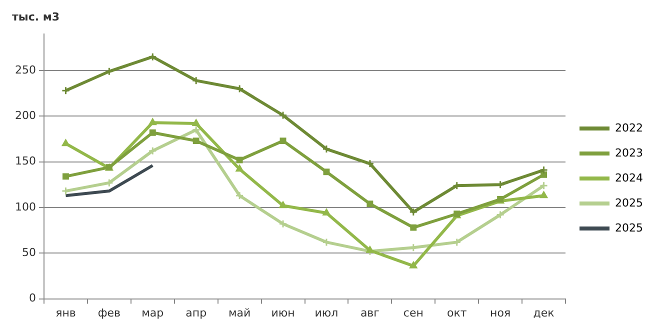 This screenshot has width=671, height=331. What do you see at coordinates (370, 313) in the screenshot?
I see `x-tick-label: авг` at bounding box center [370, 313].